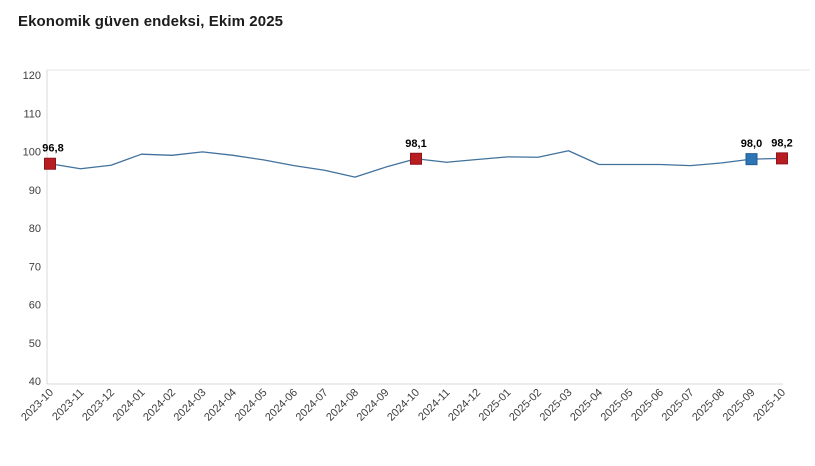  What do you see at coordinates (751, 144) in the screenshot?
I see `data-point-label: 98,0` at bounding box center [751, 144].